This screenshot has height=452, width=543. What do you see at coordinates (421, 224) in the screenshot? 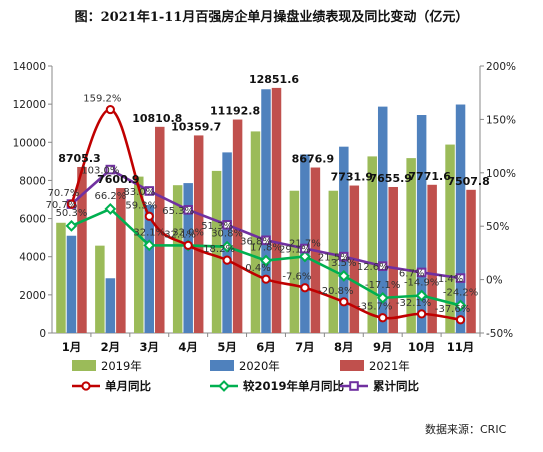
I see `bar-2020年-10月` at bounding box center [421, 224].